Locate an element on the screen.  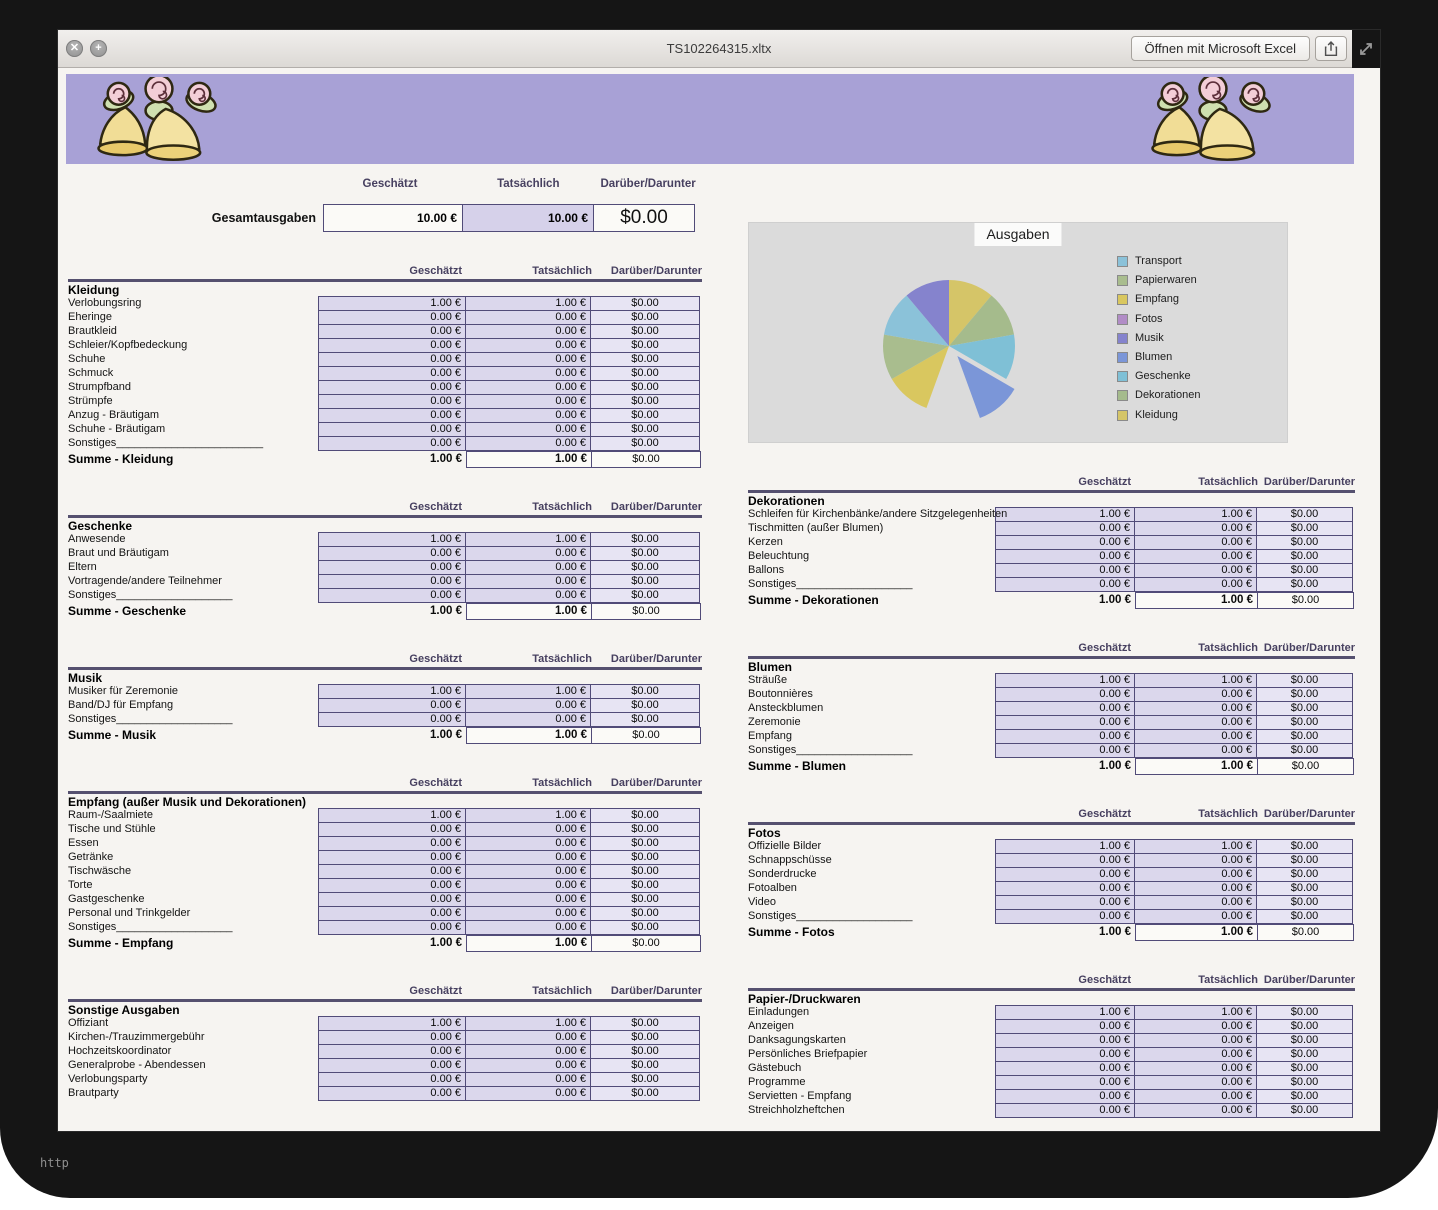
legend-swatch-geschenke is located at coordinates (1122, 377).